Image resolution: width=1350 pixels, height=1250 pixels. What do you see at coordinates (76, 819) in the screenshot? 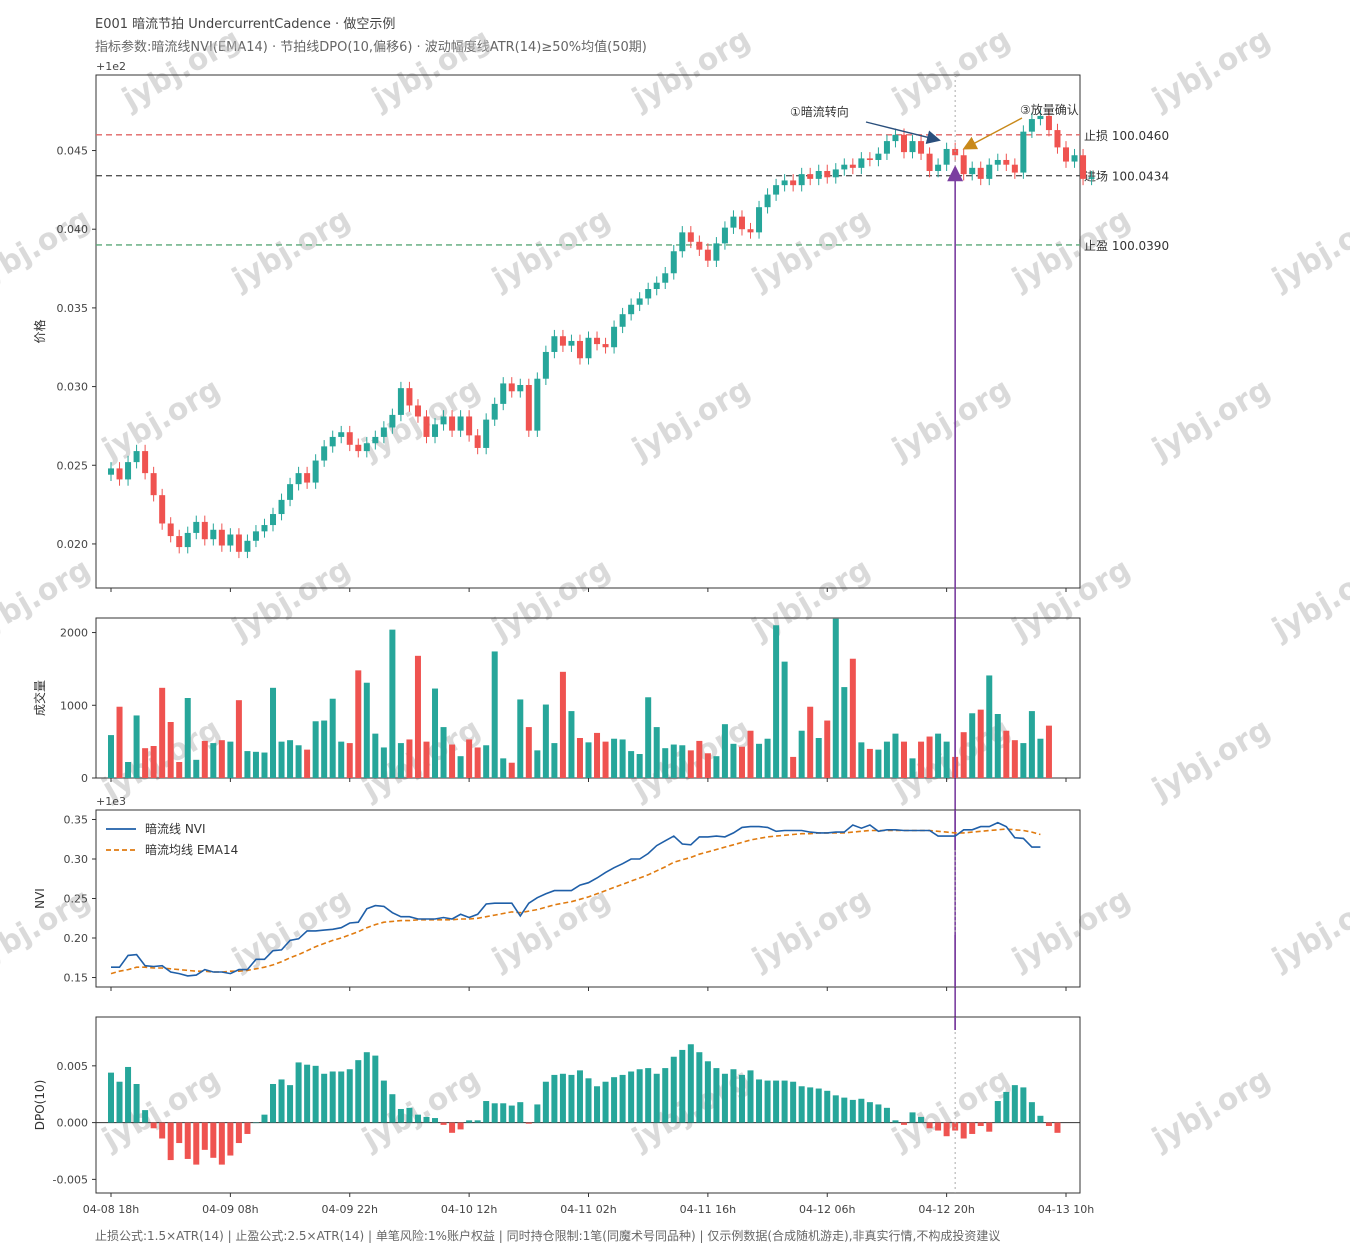
I see `2-tick-label: 0.35` at bounding box center [76, 819].